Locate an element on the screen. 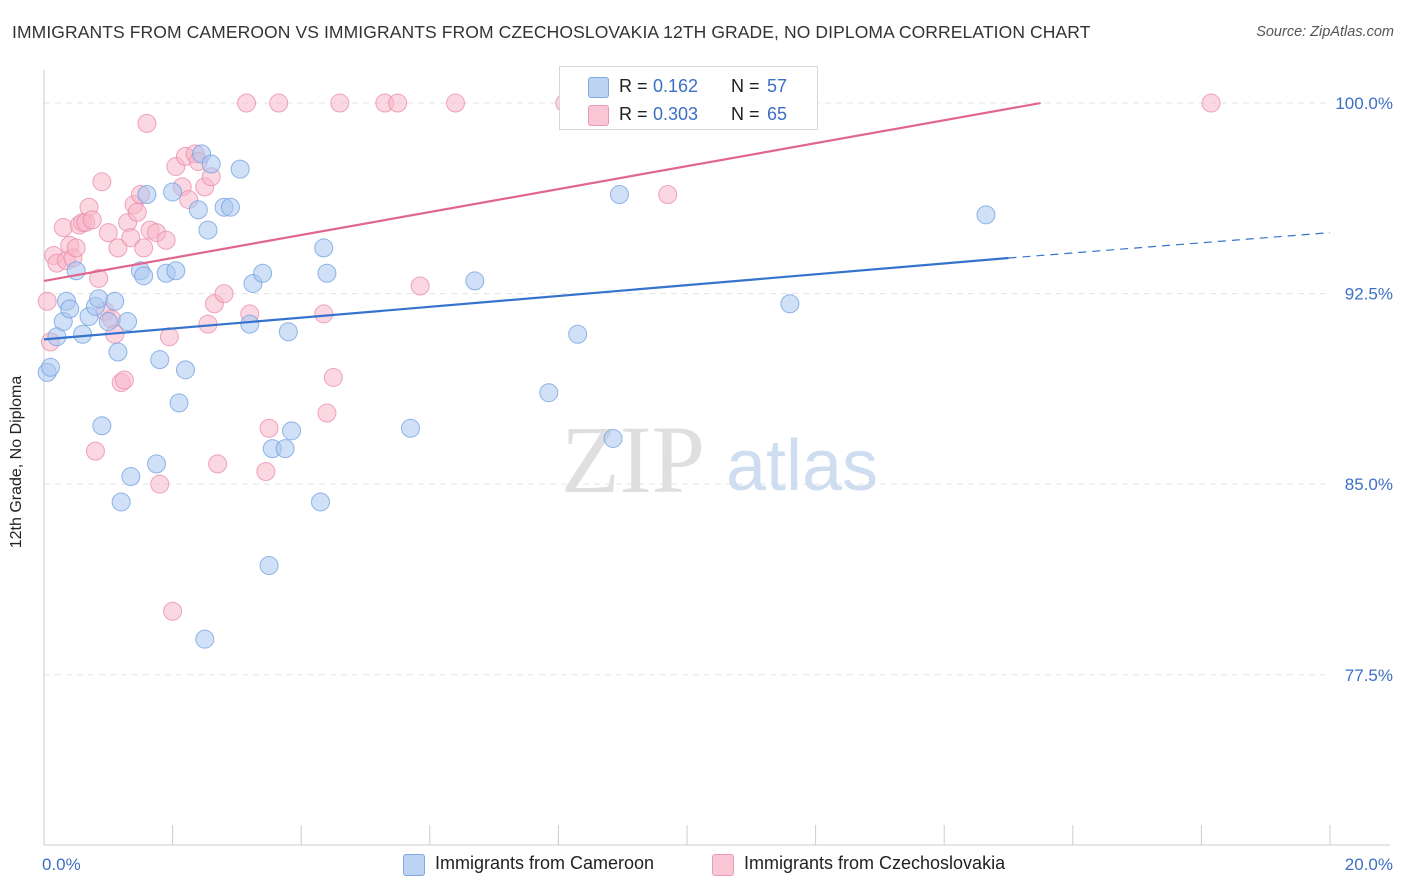 Image resolution: width=1406 pixels, height=892 pixels. czechoslovakia-trend-line is located at coordinates (542, 191).